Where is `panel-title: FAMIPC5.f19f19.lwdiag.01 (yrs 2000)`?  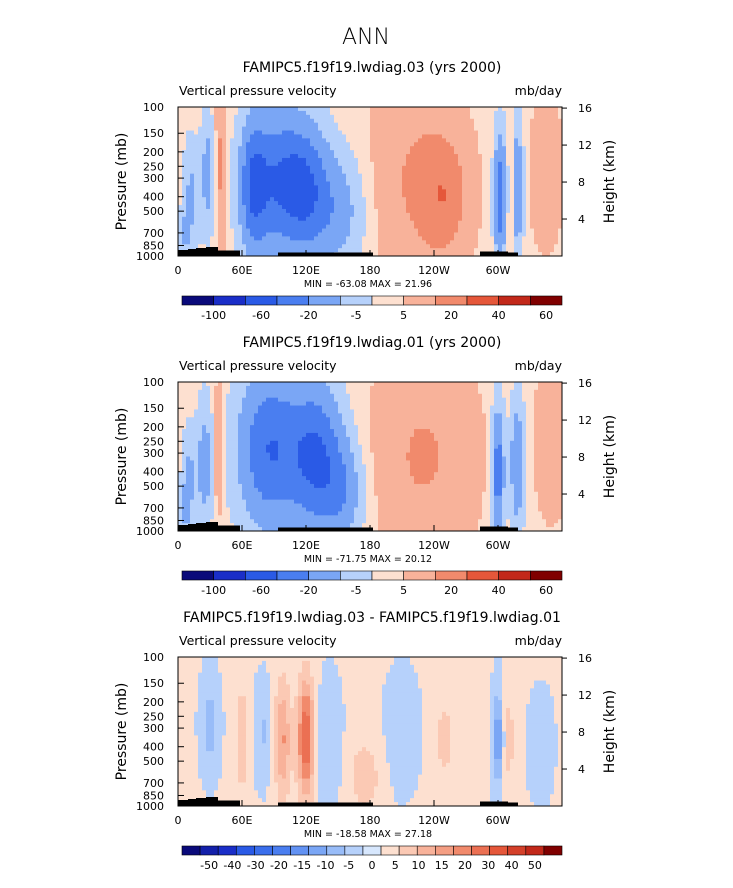 panel-title: FAMIPC5.f19f19.lwdiag.01 (yrs 2000) is located at coordinates (372, 343).